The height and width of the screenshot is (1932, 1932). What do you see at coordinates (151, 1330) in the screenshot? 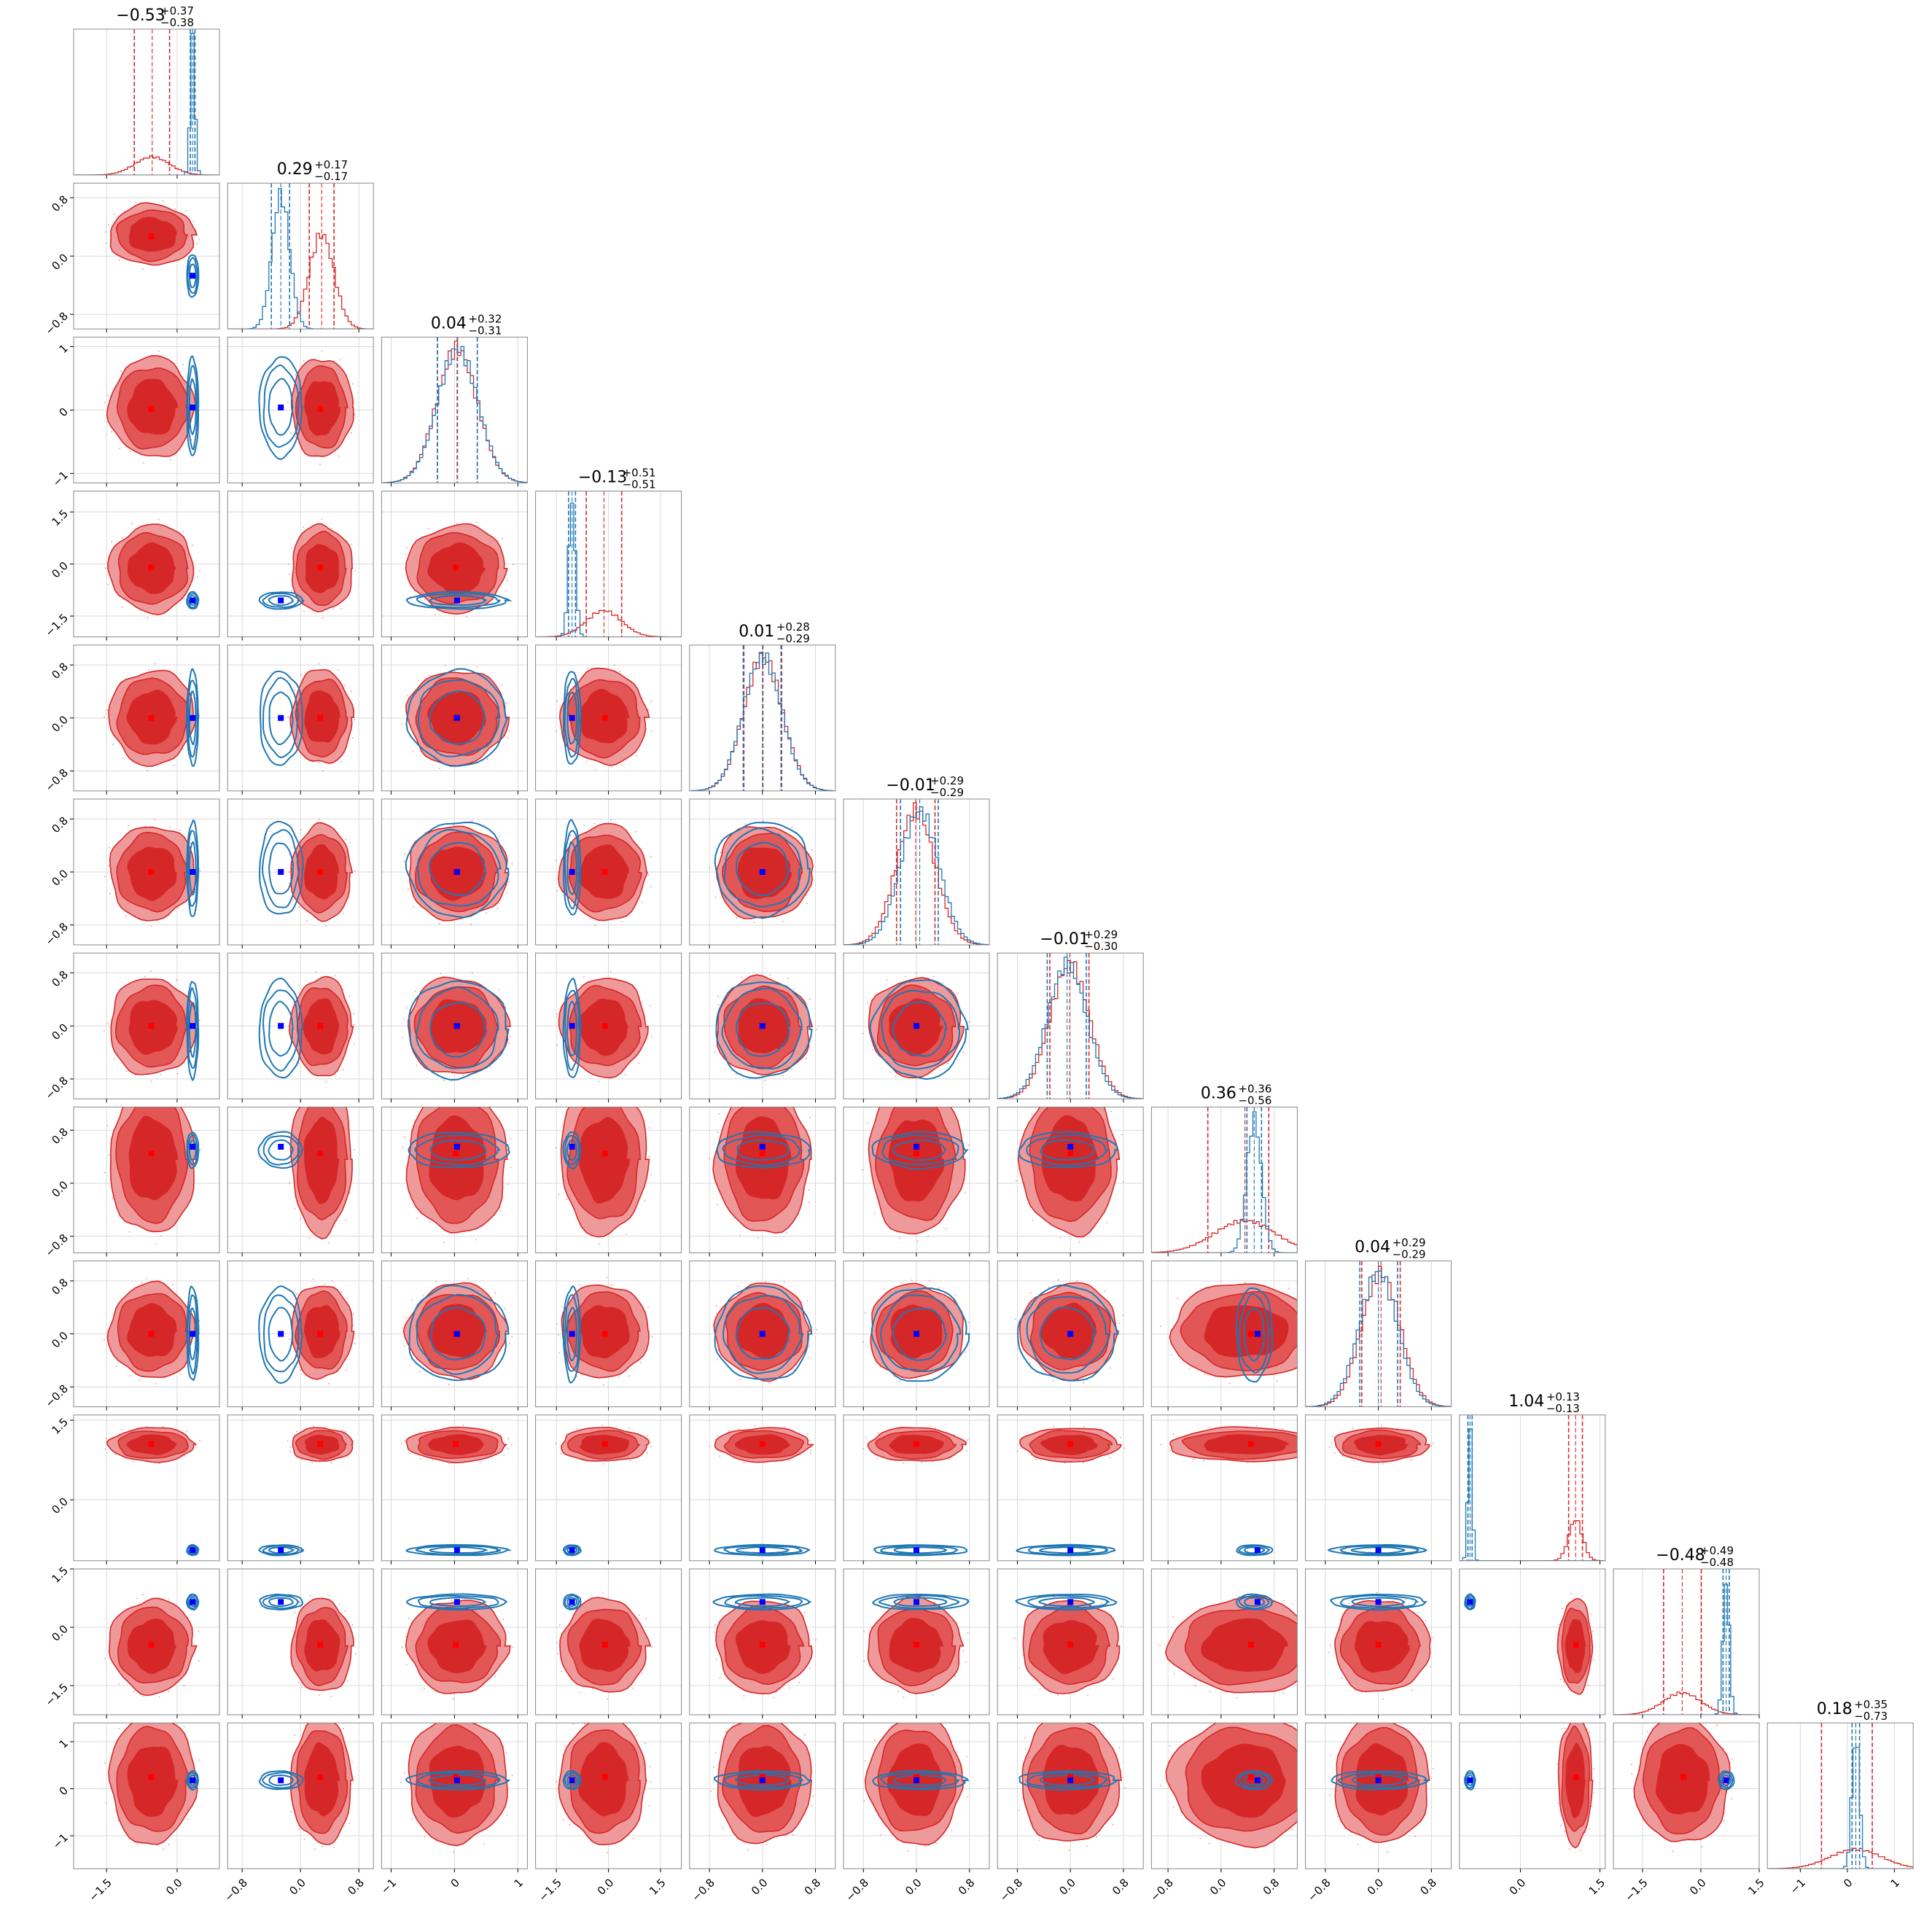
I see `red-contour-inner` at bounding box center [151, 1330].